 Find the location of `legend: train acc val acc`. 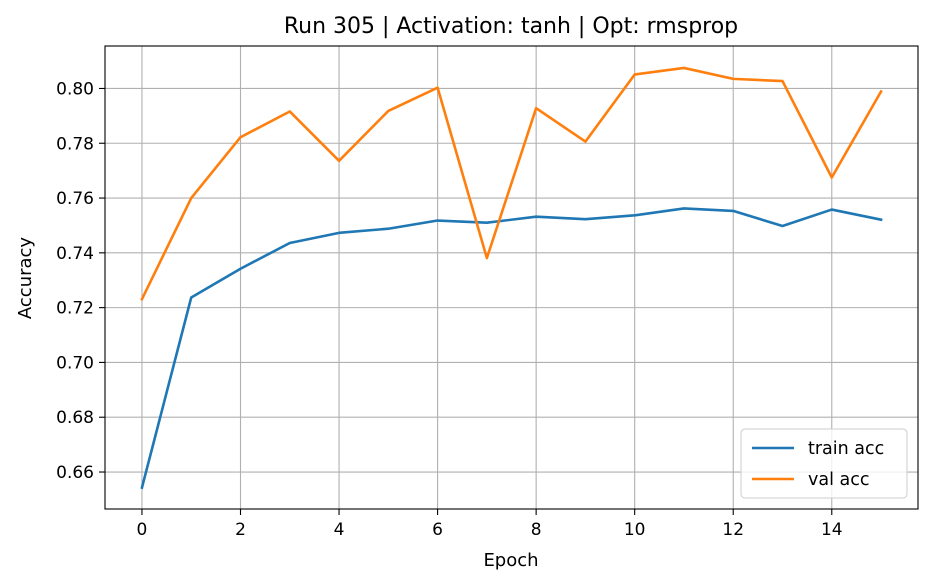

legend: train acc val acc is located at coordinates (824, 463).